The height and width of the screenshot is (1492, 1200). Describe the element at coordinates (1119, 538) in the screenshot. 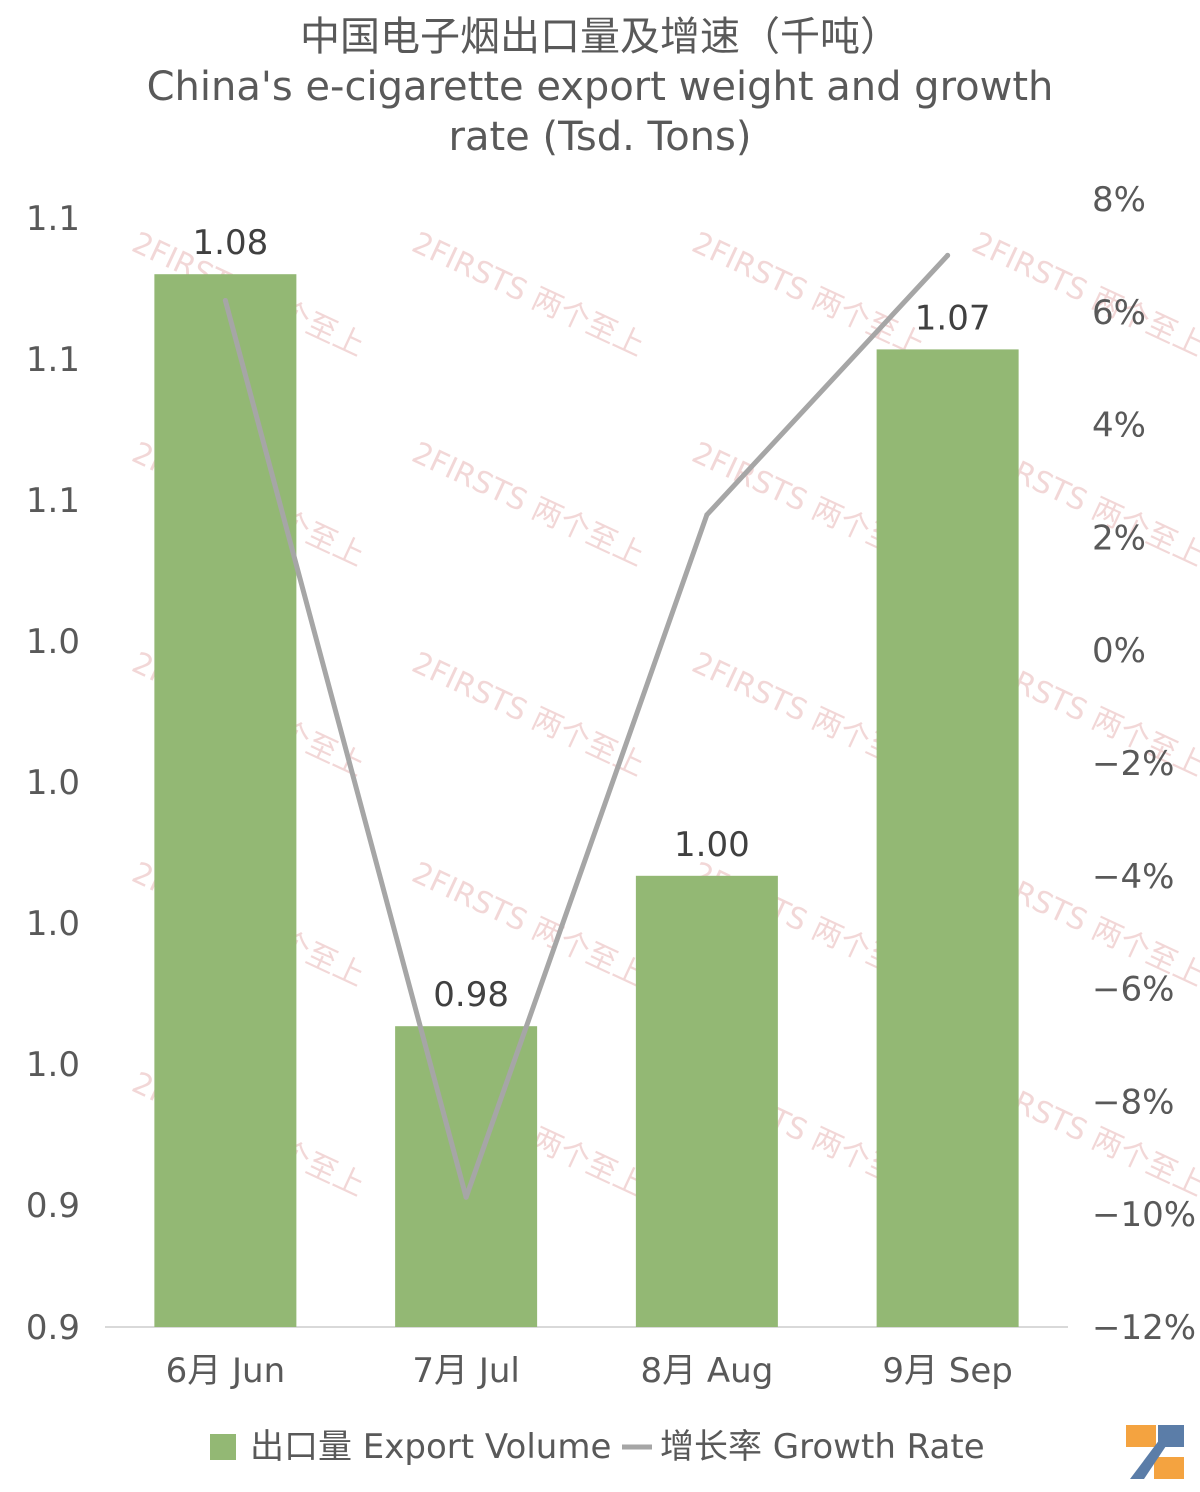

I see `right-tick-label-7: 2%` at that location.